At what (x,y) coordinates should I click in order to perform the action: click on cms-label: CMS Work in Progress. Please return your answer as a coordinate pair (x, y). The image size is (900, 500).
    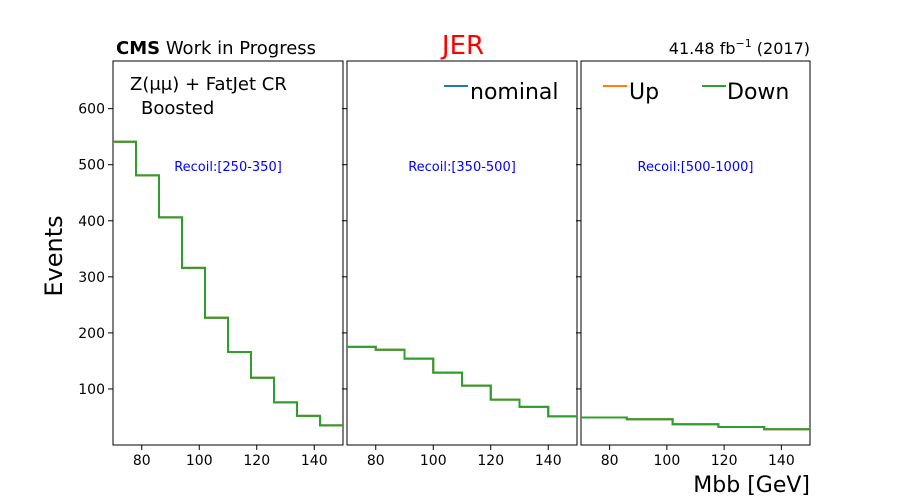
    Looking at the image, I should click on (216, 48).